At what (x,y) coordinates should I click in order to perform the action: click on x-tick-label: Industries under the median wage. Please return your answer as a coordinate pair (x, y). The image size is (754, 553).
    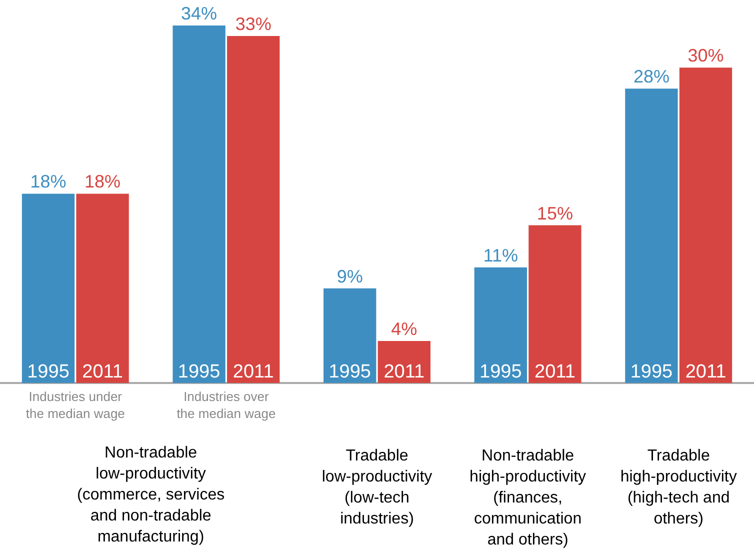
    Looking at the image, I should click on (75, 405).